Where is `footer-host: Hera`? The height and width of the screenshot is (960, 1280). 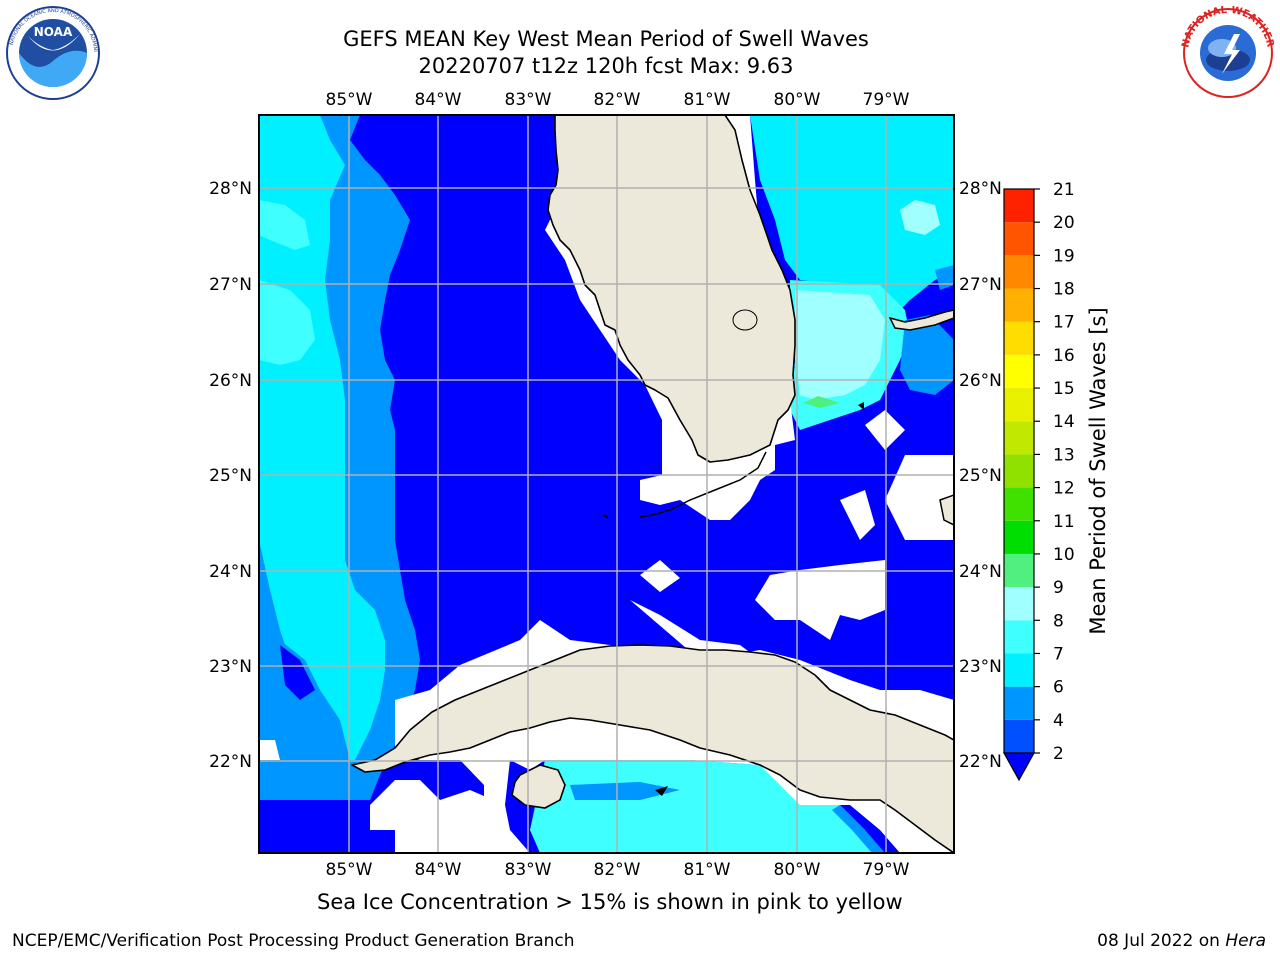 footer-host: Hera is located at coordinates (1245, 941).